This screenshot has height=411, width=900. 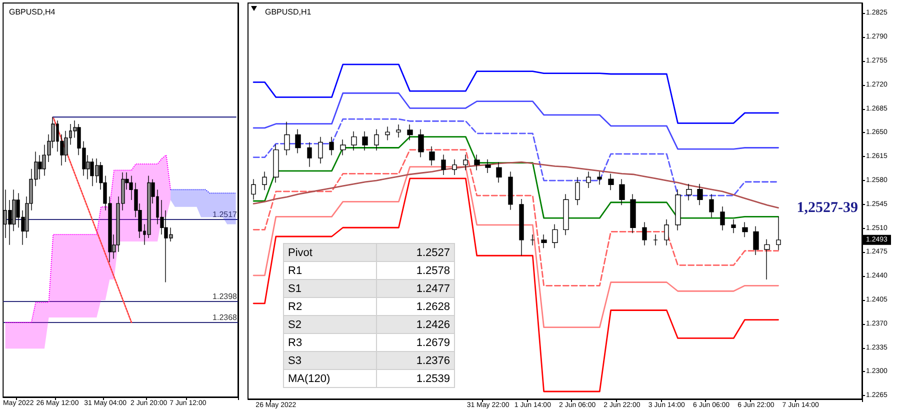 What do you see at coordinates (827, 208) in the screenshot?
I see `annotation: 1,2527-39` at bounding box center [827, 208].